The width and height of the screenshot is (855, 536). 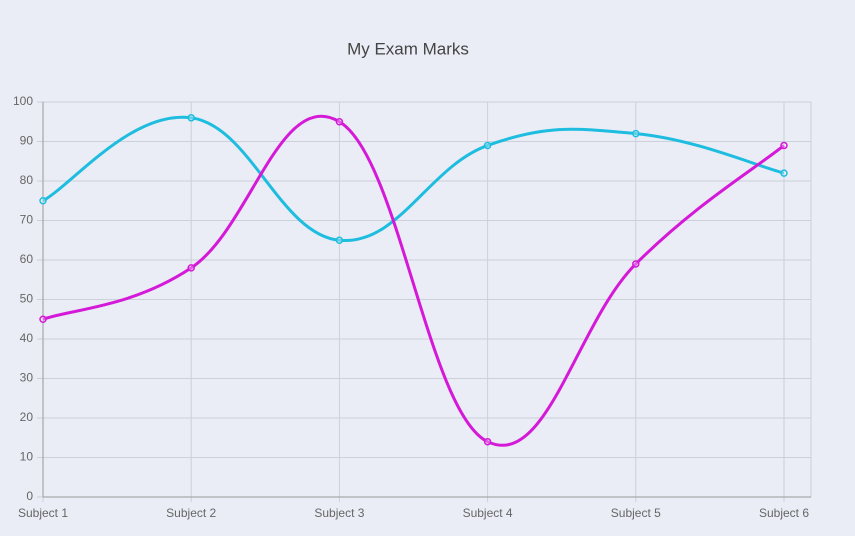 I want to click on chart-title: My Exam Marks, so click(x=408, y=48).